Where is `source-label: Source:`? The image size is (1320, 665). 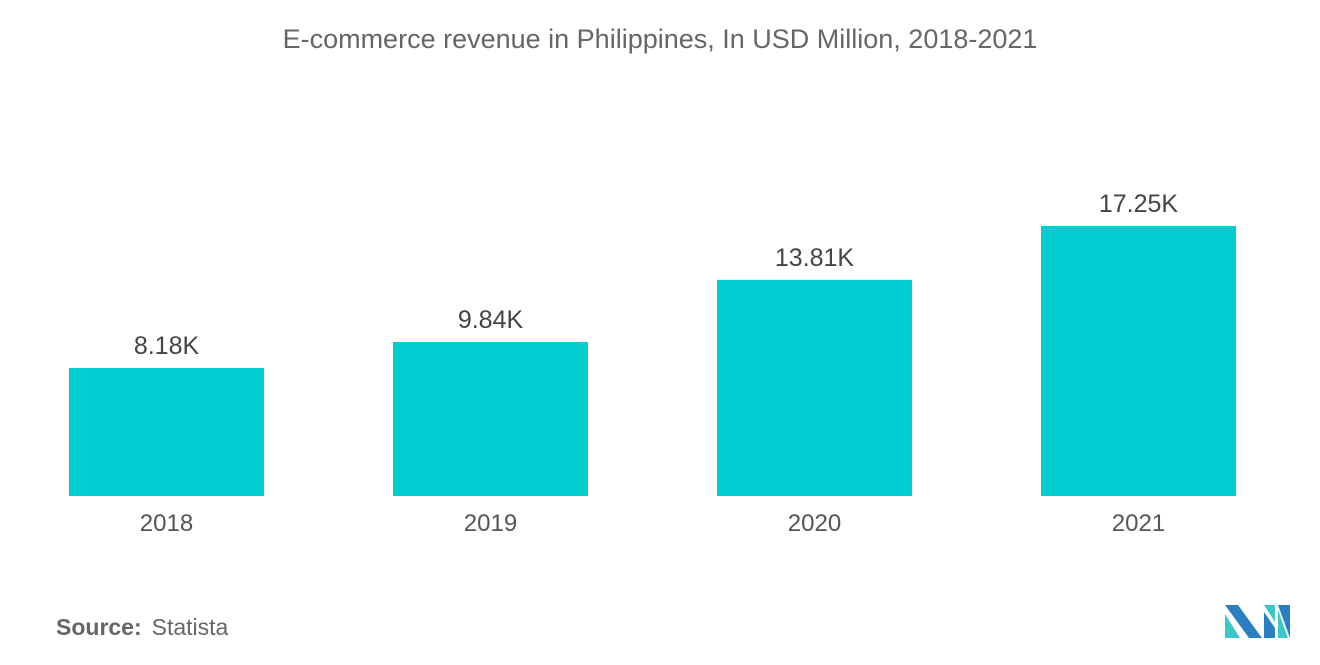
source-label: Source: is located at coordinates (99, 627).